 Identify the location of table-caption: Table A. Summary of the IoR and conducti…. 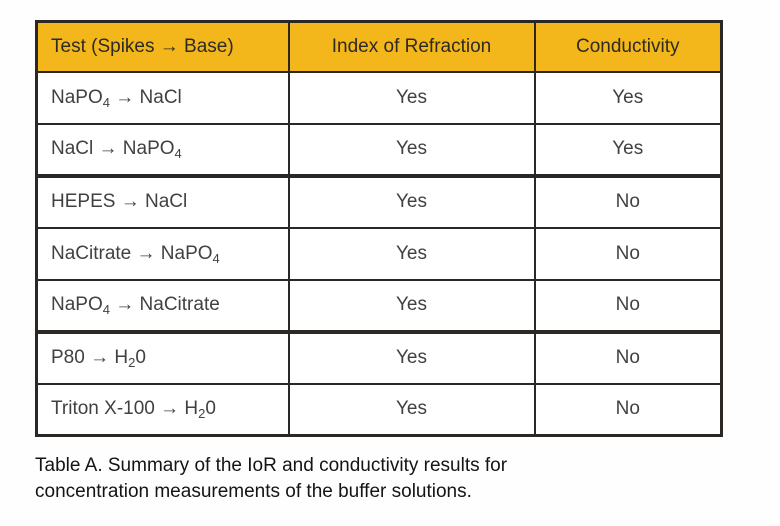
(345, 479).